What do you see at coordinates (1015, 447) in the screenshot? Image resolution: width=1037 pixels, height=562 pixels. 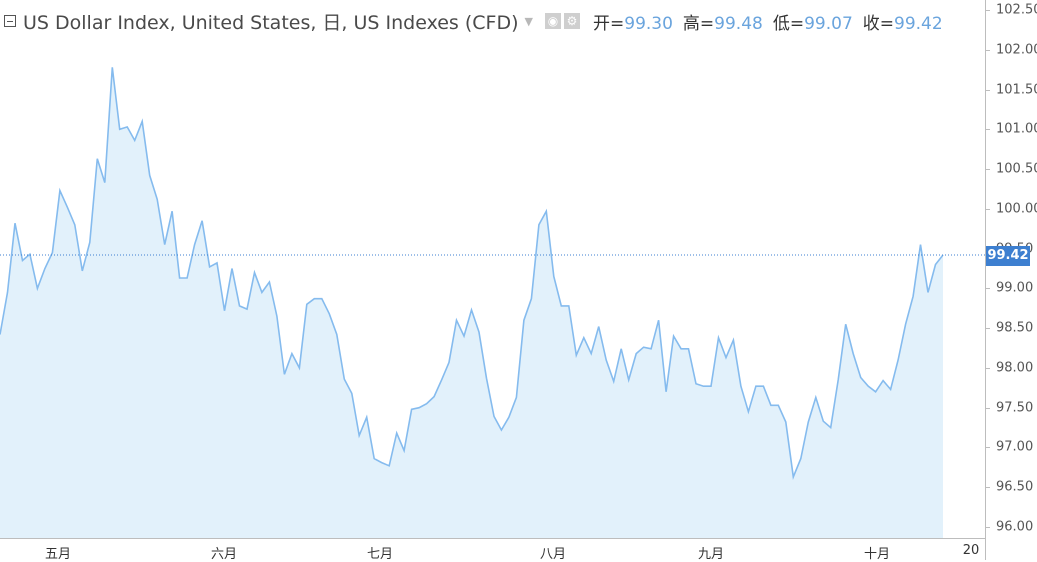 I see `y-tick-label: 97.00` at bounding box center [1015, 447].